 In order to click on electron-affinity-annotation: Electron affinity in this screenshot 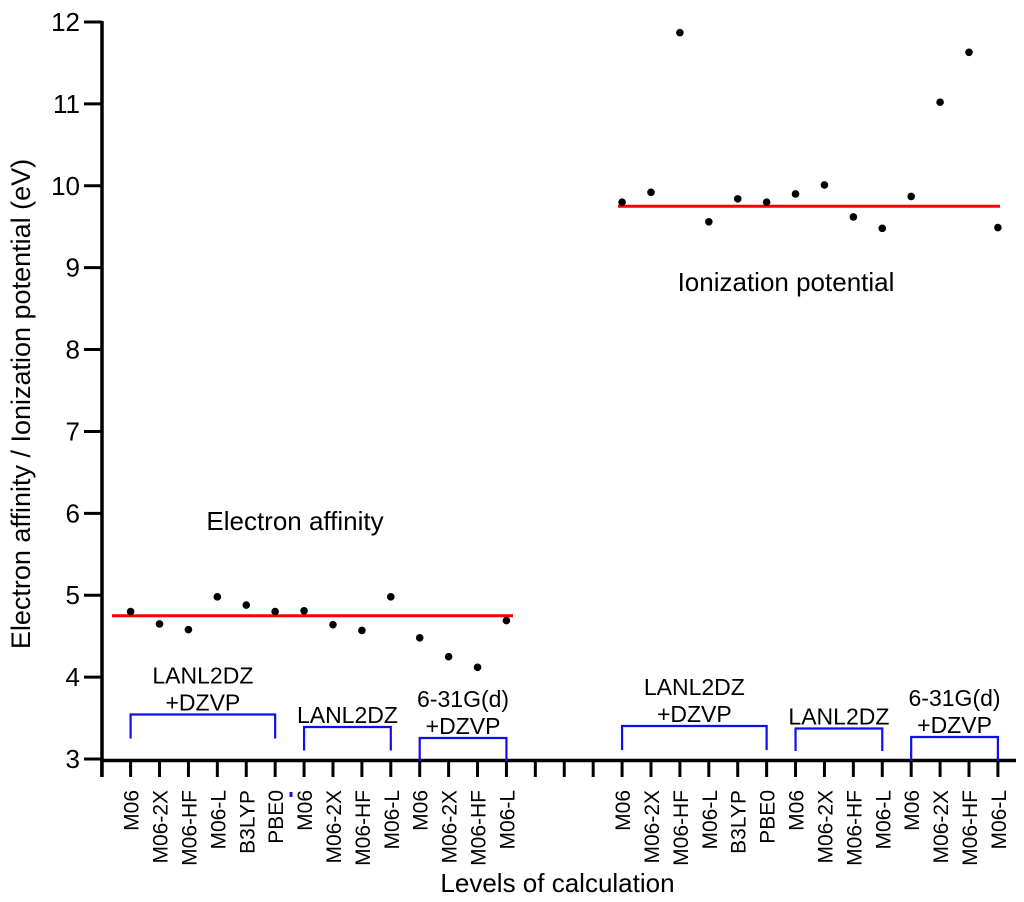, I will do `click(294, 521)`.